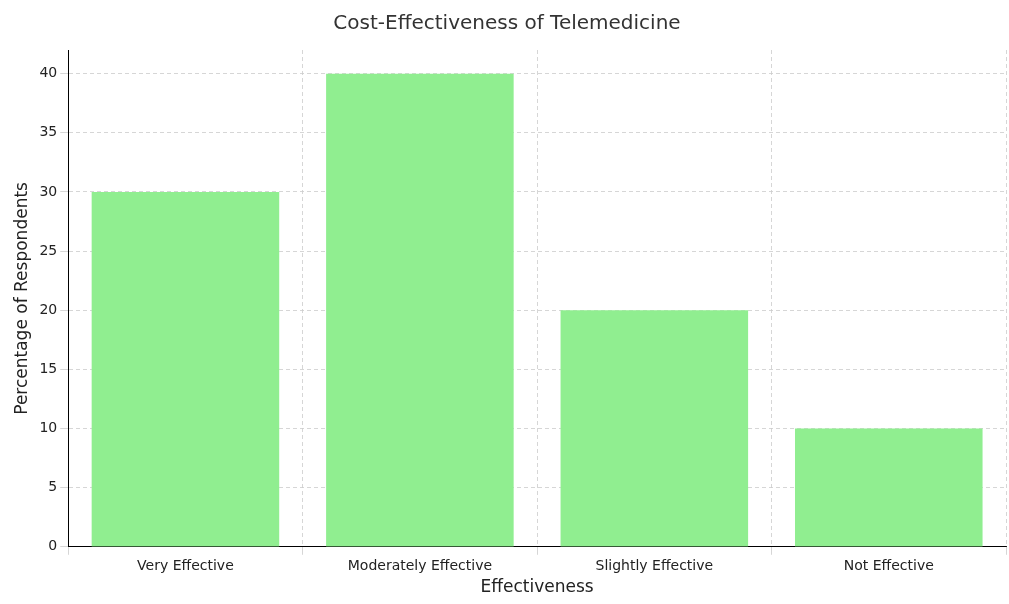  What do you see at coordinates (48, 131) in the screenshot?
I see `y-tick-label: 35` at bounding box center [48, 131].